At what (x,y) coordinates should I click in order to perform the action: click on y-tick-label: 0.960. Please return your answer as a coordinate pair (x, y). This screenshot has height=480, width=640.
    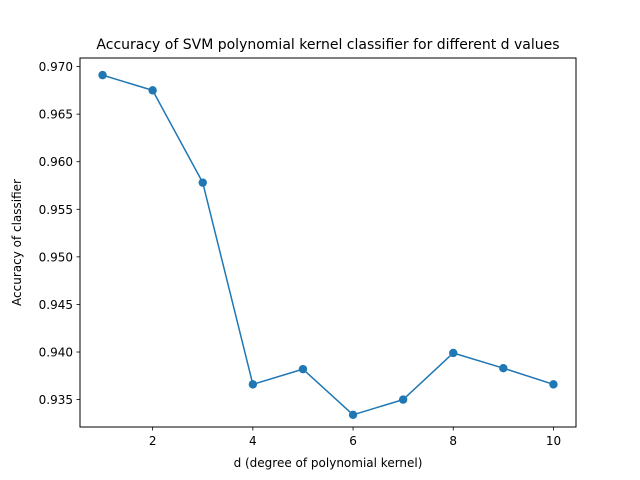
    Looking at the image, I should click on (56, 162).